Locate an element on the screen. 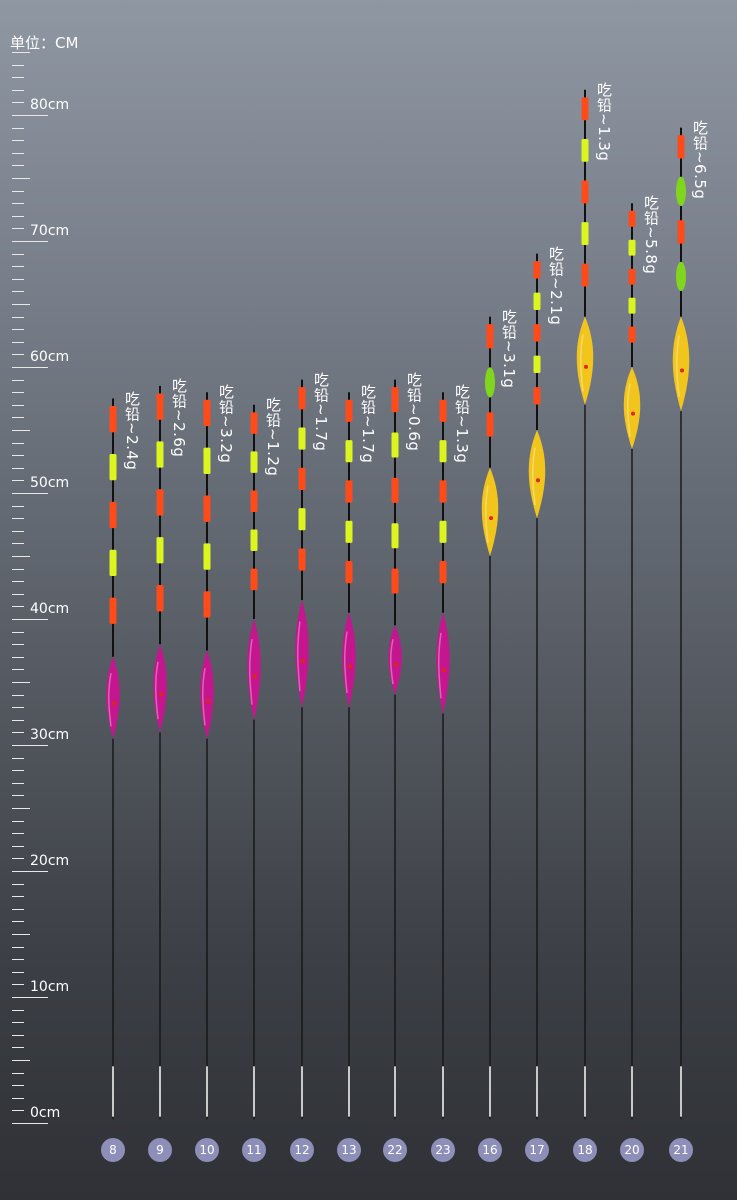 Image resolution: width=737 pixels, height=1200 pixels. ruler-label: 0cm is located at coordinates (45, 1113).